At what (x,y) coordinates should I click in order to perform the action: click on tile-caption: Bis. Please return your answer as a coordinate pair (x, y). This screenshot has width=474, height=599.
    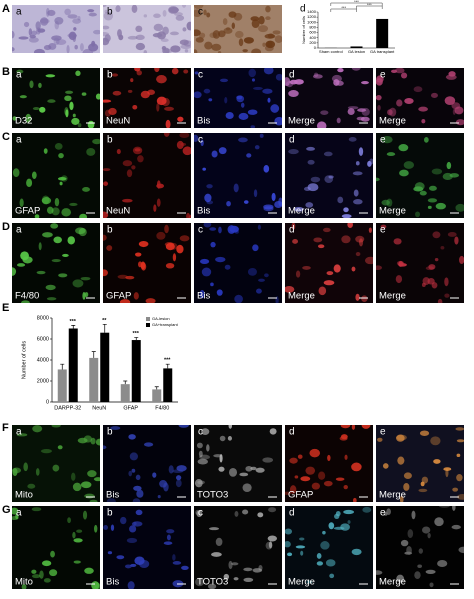
    Looking at the image, I should click on (203, 296).